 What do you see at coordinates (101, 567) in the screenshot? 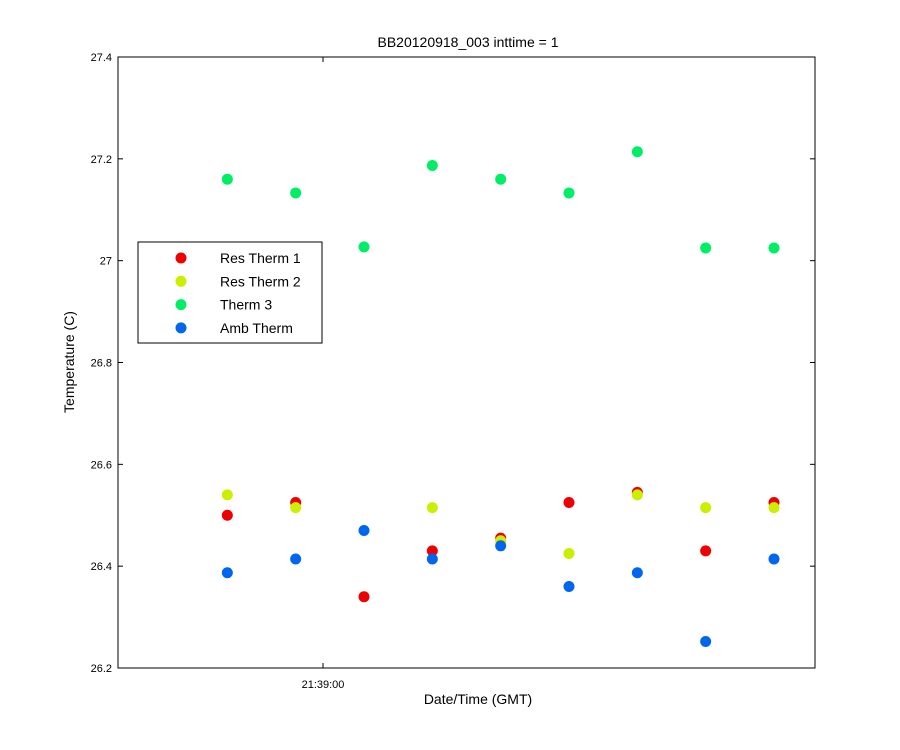
I see `y-tick-label: 26.4` at bounding box center [101, 567].